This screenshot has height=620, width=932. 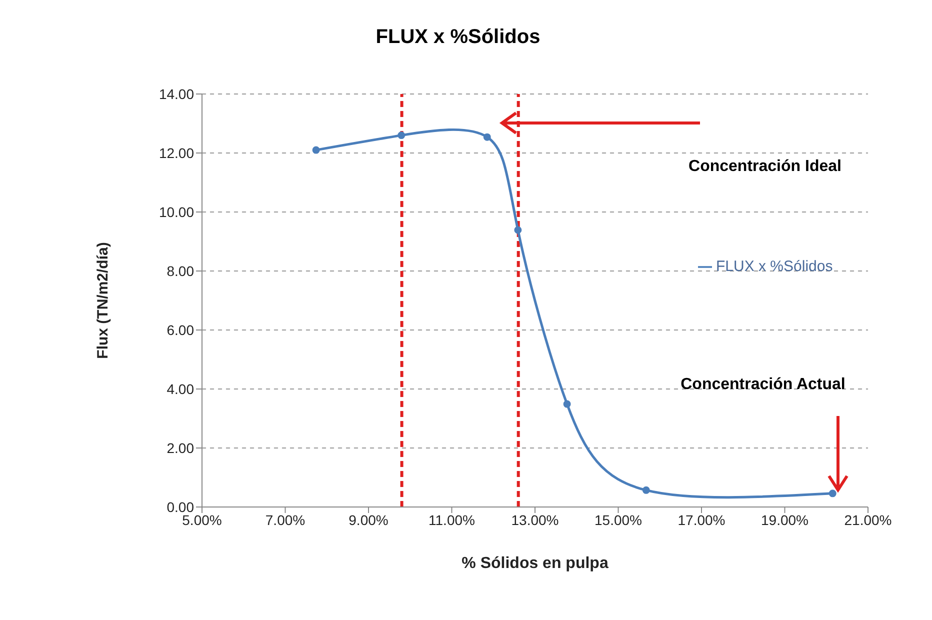 What do you see at coordinates (765, 167) in the screenshot?
I see `annotation: Concentración Ideal` at bounding box center [765, 167].